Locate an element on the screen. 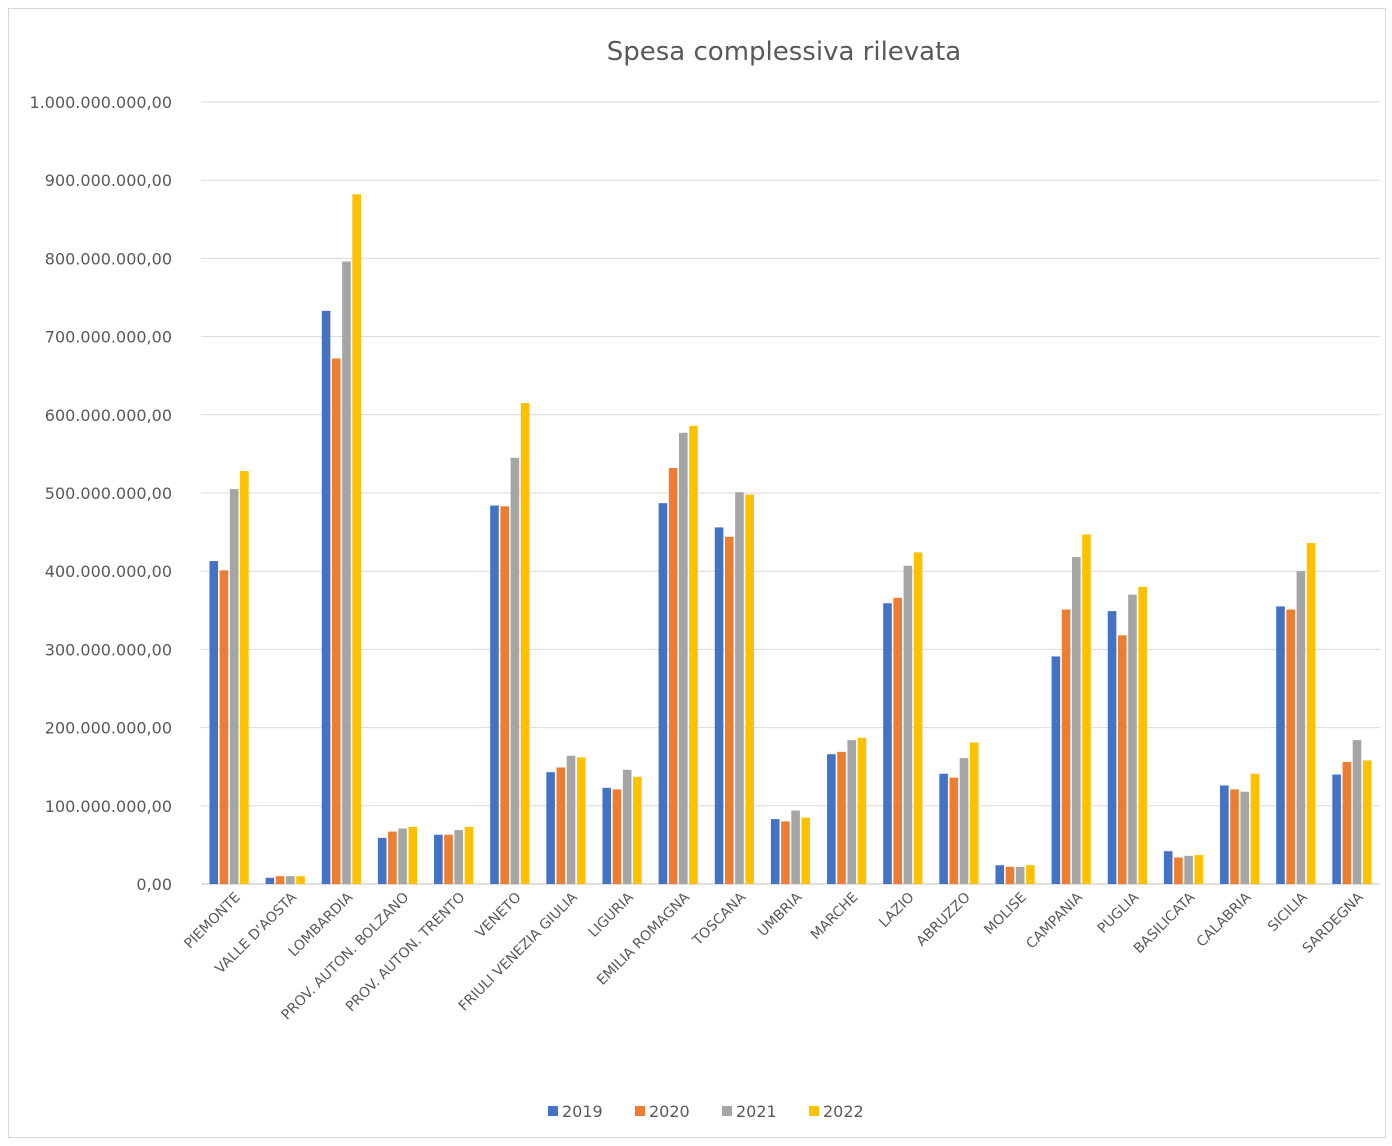  y-tick-label: 300.000.000,00 is located at coordinates (108, 649).